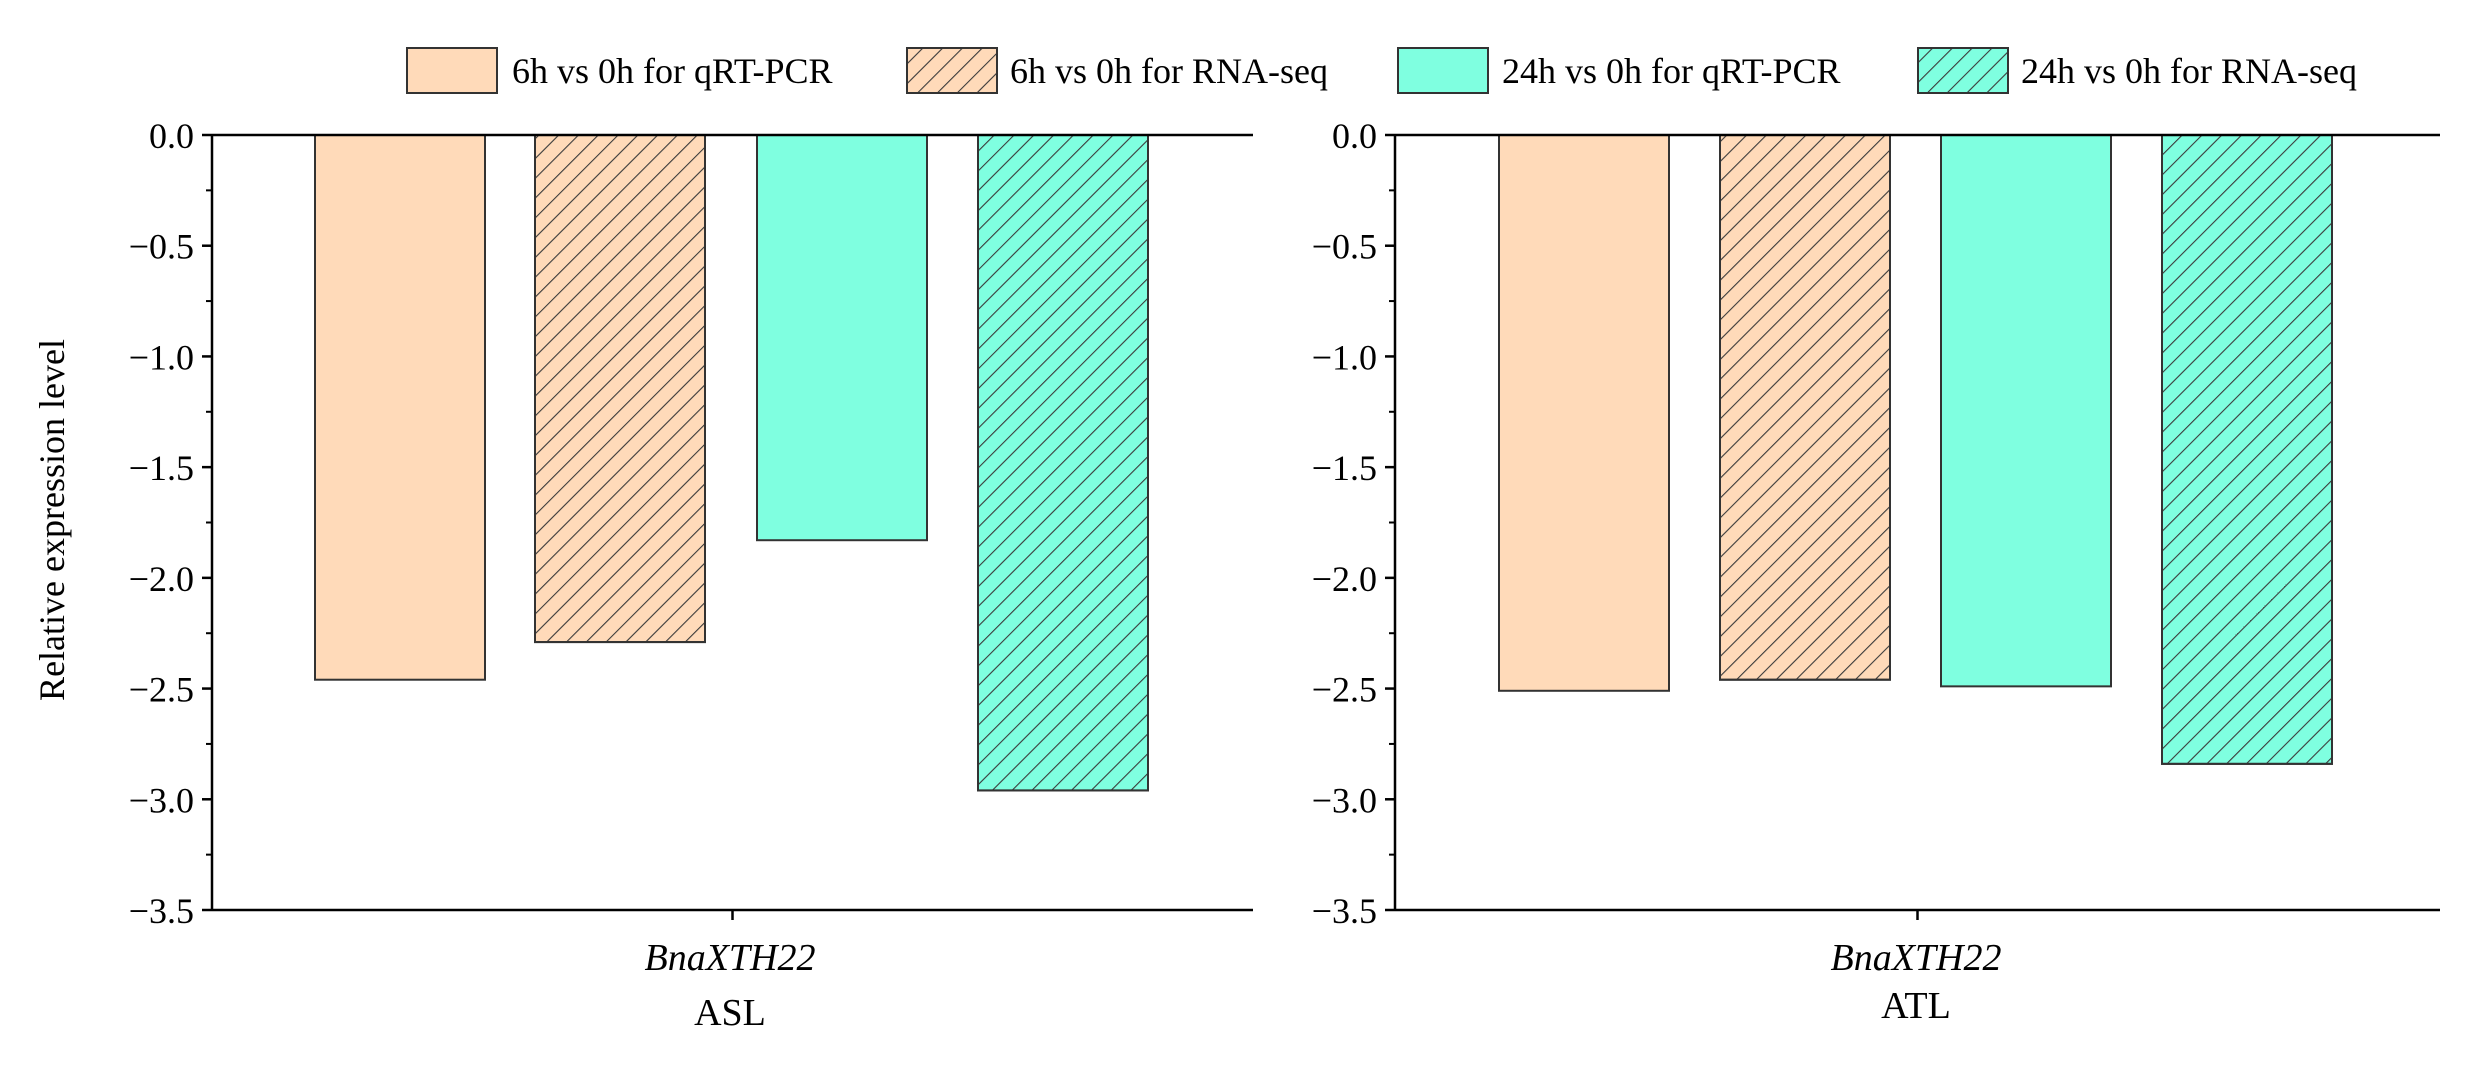  I want to click on legend-item-qrtpcr-24h: 24h vs 0h for qRT-PCR, so click(1619, 70).